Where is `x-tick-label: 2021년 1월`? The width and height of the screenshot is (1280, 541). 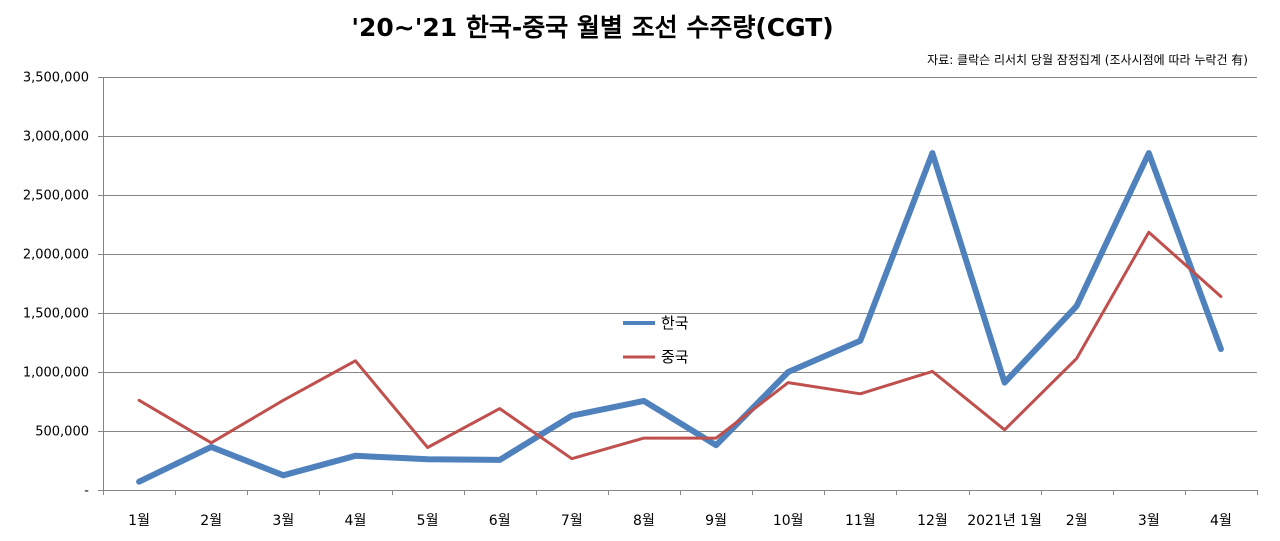 x-tick-label: 2021년 1월 is located at coordinates (1004, 521).